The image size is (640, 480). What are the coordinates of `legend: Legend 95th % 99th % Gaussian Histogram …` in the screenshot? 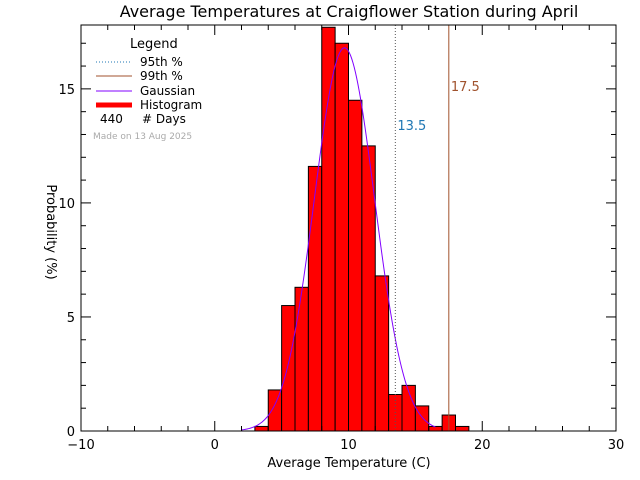 It's located at (147, 89).